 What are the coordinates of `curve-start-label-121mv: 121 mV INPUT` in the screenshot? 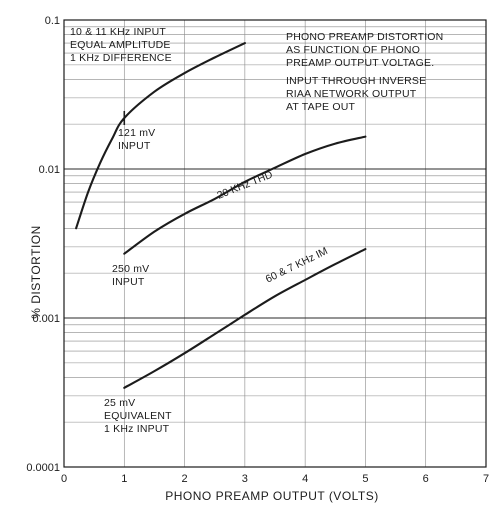 It's located at (136, 139).